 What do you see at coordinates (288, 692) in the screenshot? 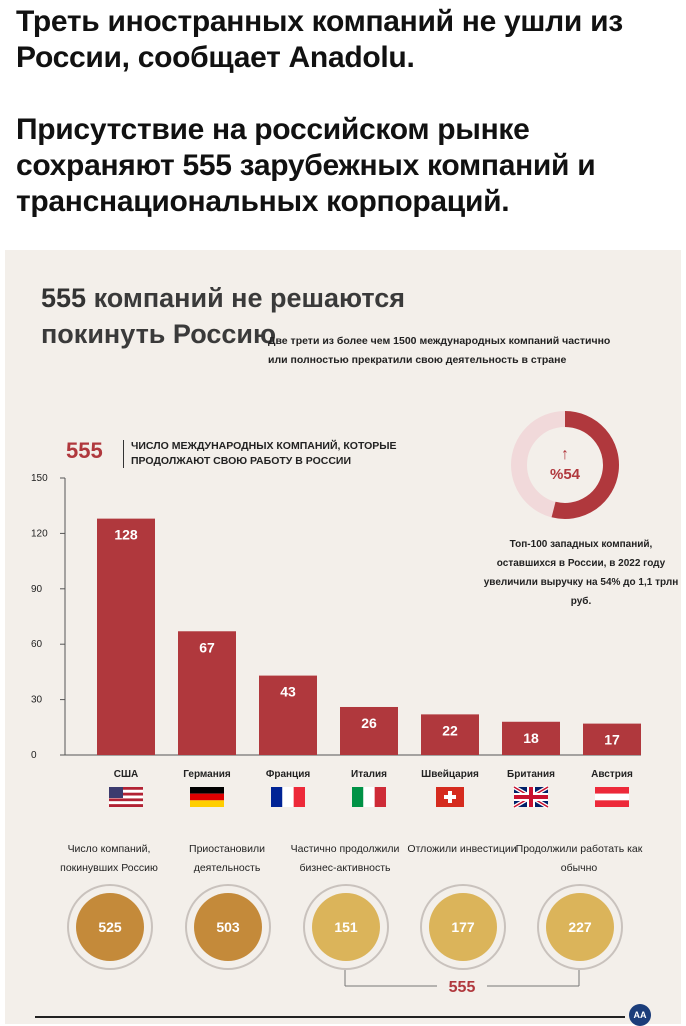
I see `bar-value-label: 43` at bounding box center [288, 692].